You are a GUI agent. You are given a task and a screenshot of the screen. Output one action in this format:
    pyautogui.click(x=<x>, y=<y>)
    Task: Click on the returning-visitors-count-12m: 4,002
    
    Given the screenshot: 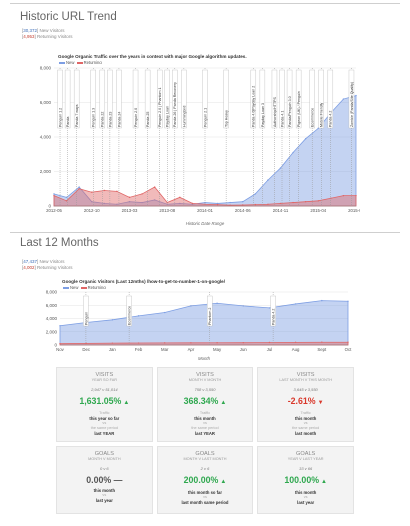 What is the action you would take?
    pyautogui.click(x=29, y=267)
    